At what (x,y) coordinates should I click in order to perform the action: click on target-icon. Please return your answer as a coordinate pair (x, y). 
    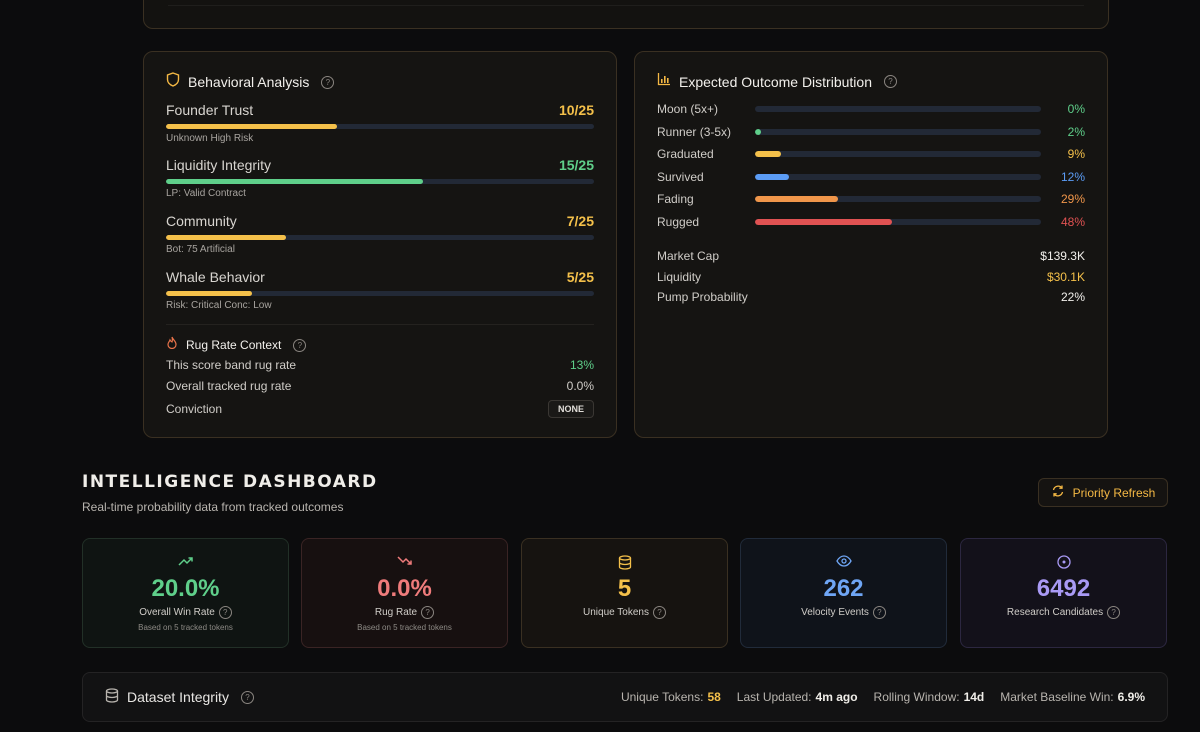
    Looking at the image, I should click on (1063, 562).